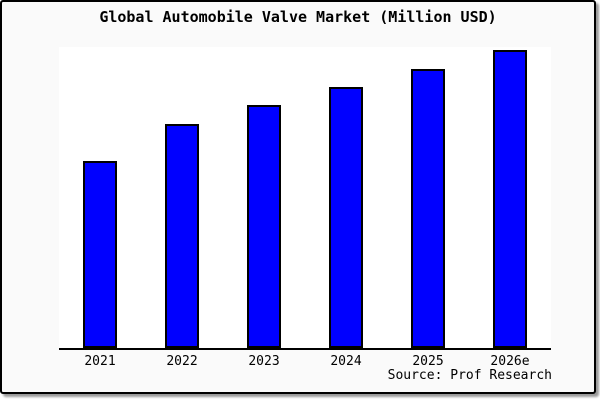  I want to click on bar-2021, so click(100, 254).